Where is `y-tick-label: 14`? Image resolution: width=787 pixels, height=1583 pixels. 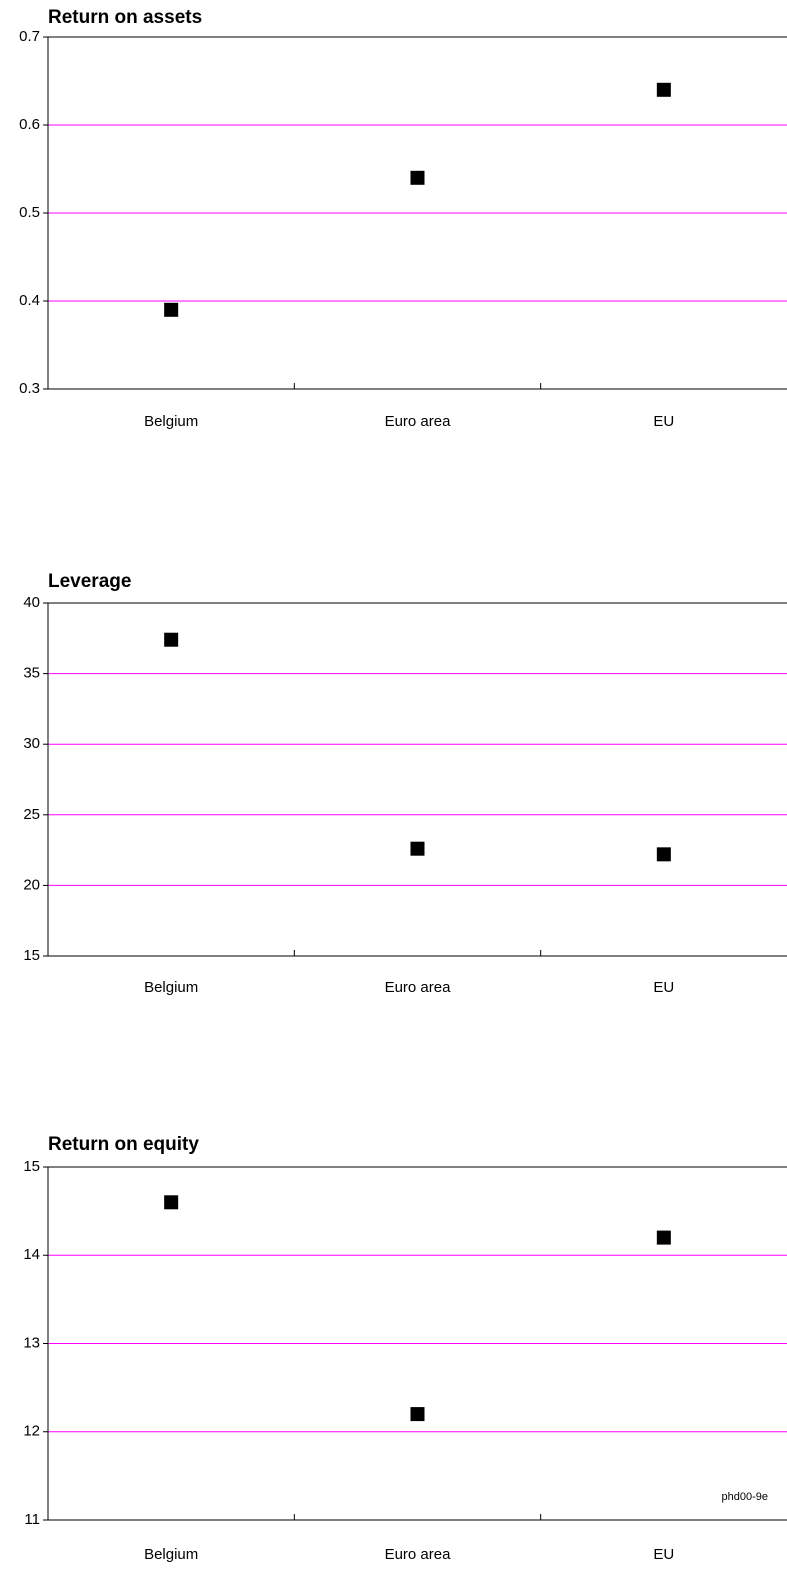 y-tick-label: 14 is located at coordinates (31, 1254).